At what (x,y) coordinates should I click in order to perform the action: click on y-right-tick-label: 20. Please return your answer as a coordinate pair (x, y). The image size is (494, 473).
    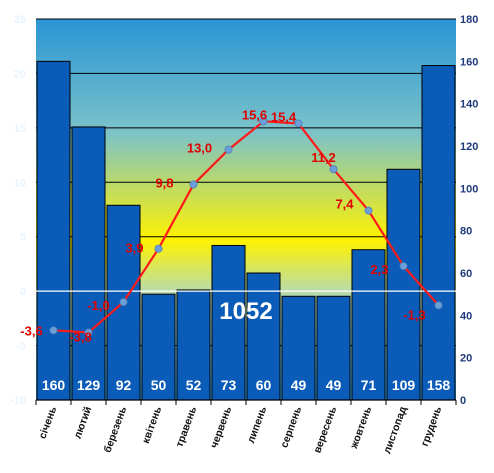
    Looking at the image, I should click on (466, 359).